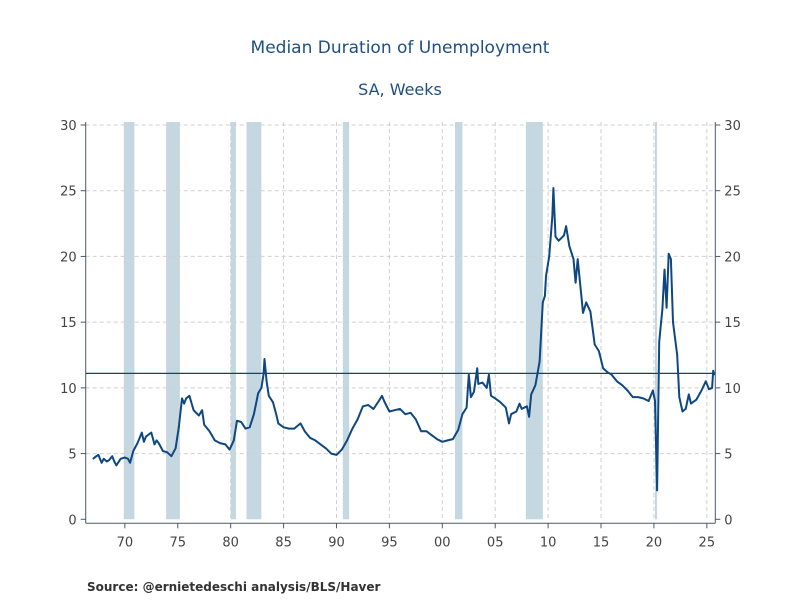  What do you see at coordinates (548, 542) in the screenshot?
I see `x-tick-label: 10` at bounding box center [548, 542].